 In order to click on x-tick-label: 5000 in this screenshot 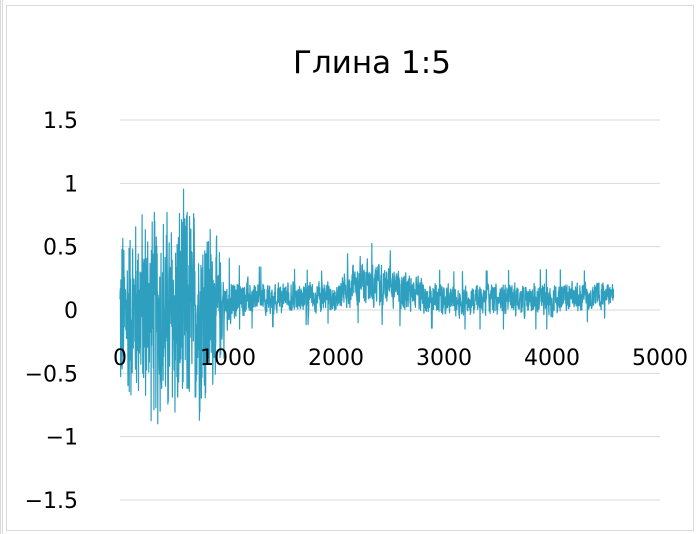, I will do `click(660, 358)`.